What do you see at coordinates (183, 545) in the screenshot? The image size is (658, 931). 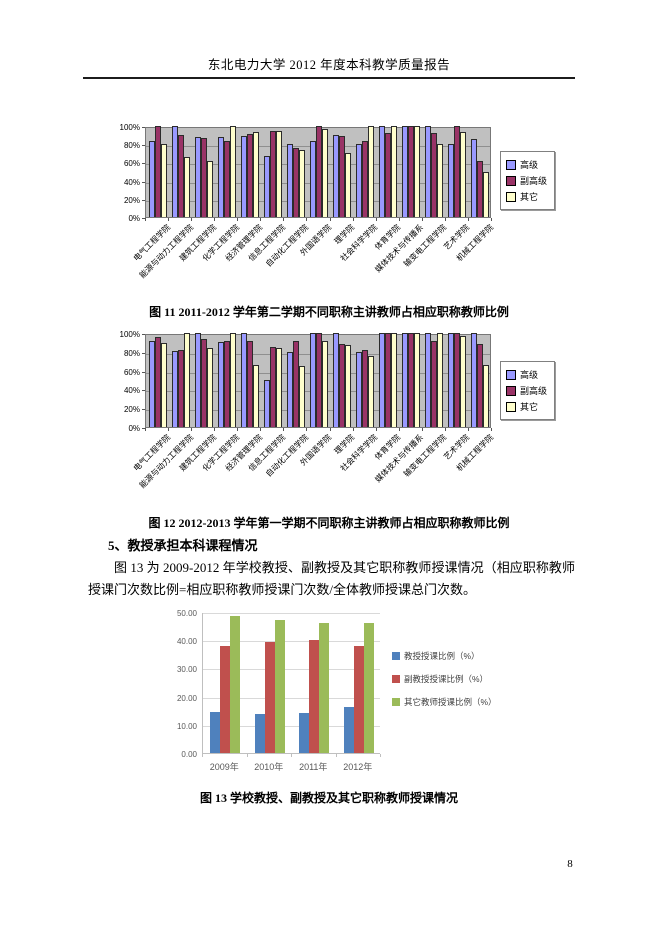 I see `section-heading: 5、教授承担本科课程情况` at bounding box center [183, 545].